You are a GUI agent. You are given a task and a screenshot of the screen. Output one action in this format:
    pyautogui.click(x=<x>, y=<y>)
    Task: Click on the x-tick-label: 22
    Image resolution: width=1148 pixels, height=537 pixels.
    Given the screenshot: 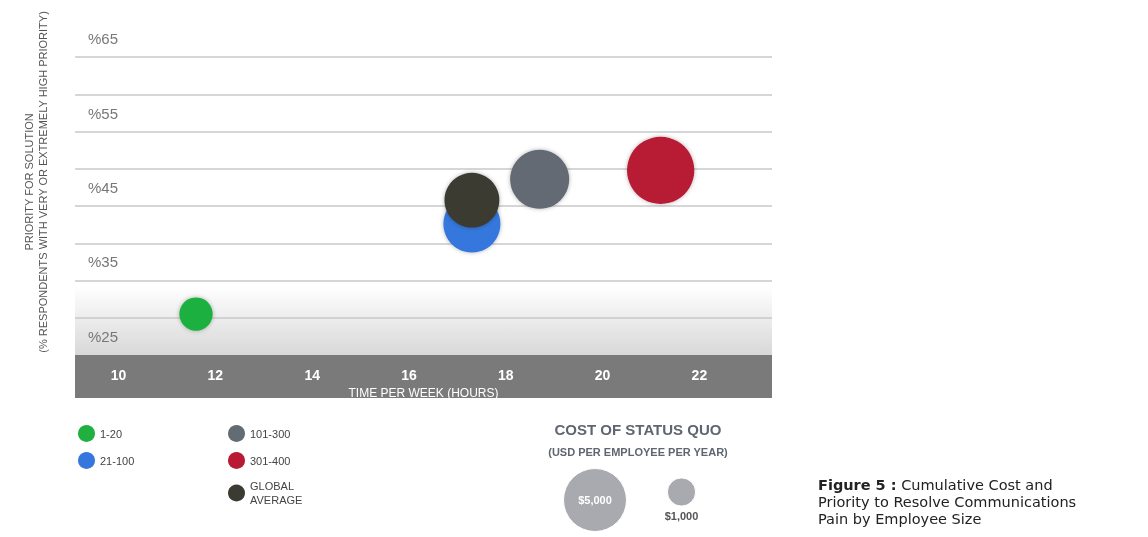 What is the action you would take?
    pyautogui.click(x=699, y=375)
    